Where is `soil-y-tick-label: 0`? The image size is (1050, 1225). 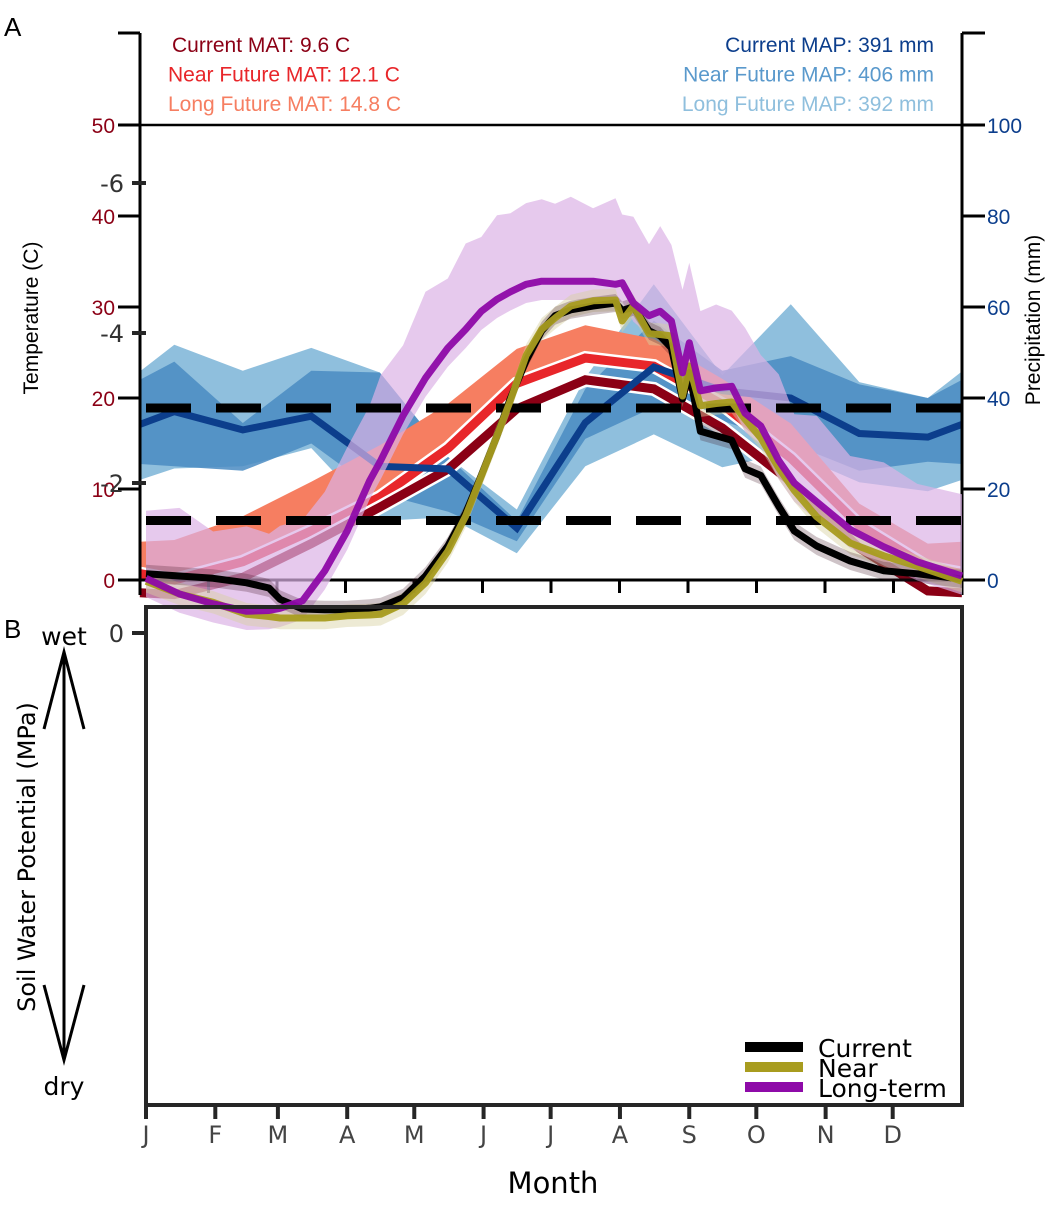 soil-y-tick-label: 0 is located at coordinates (116, 634).